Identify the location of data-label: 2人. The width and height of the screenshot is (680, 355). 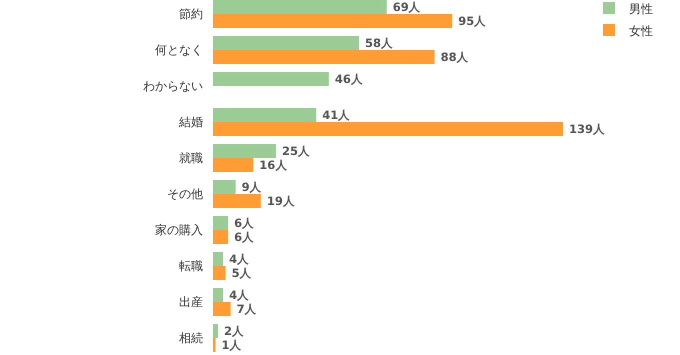
(235, 331).